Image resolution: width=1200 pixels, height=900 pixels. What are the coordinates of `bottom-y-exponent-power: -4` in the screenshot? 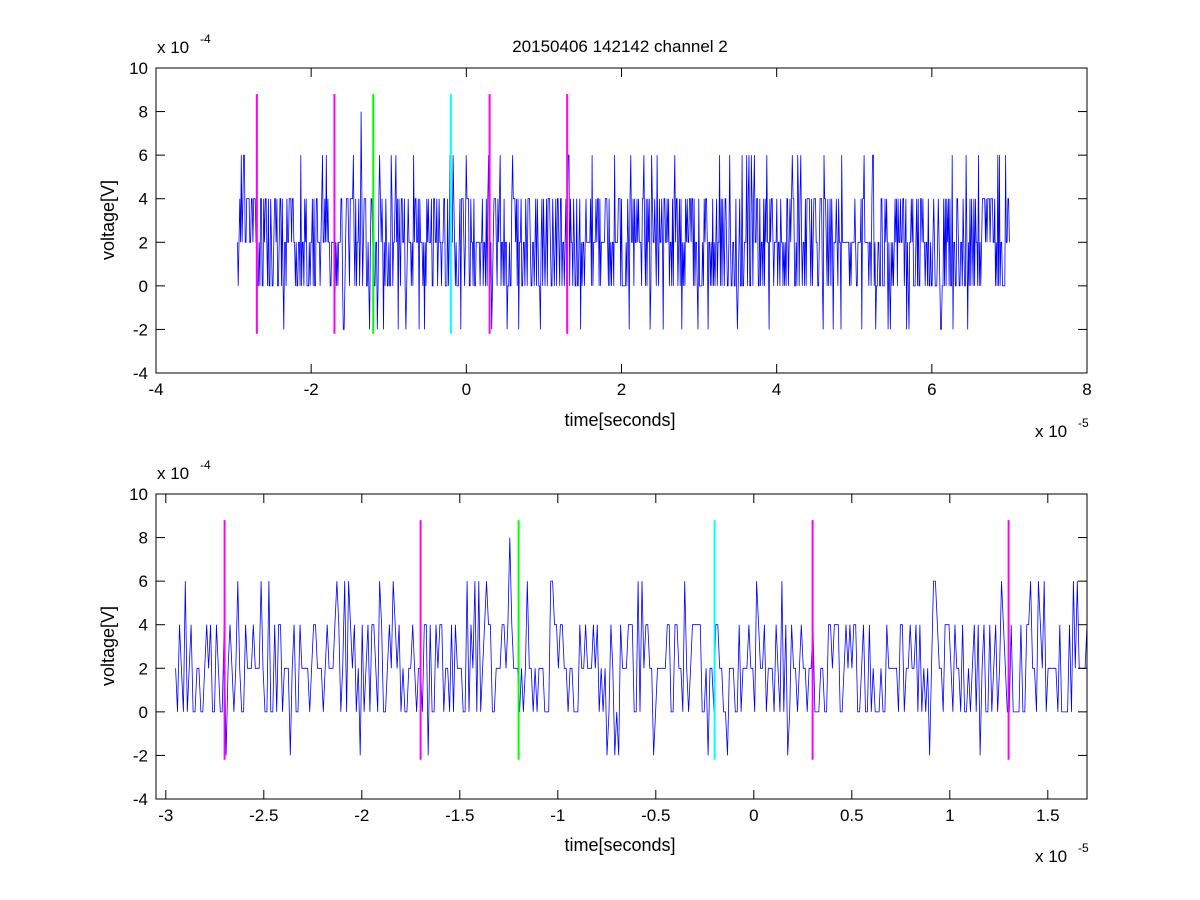 It's located at (205, 465).